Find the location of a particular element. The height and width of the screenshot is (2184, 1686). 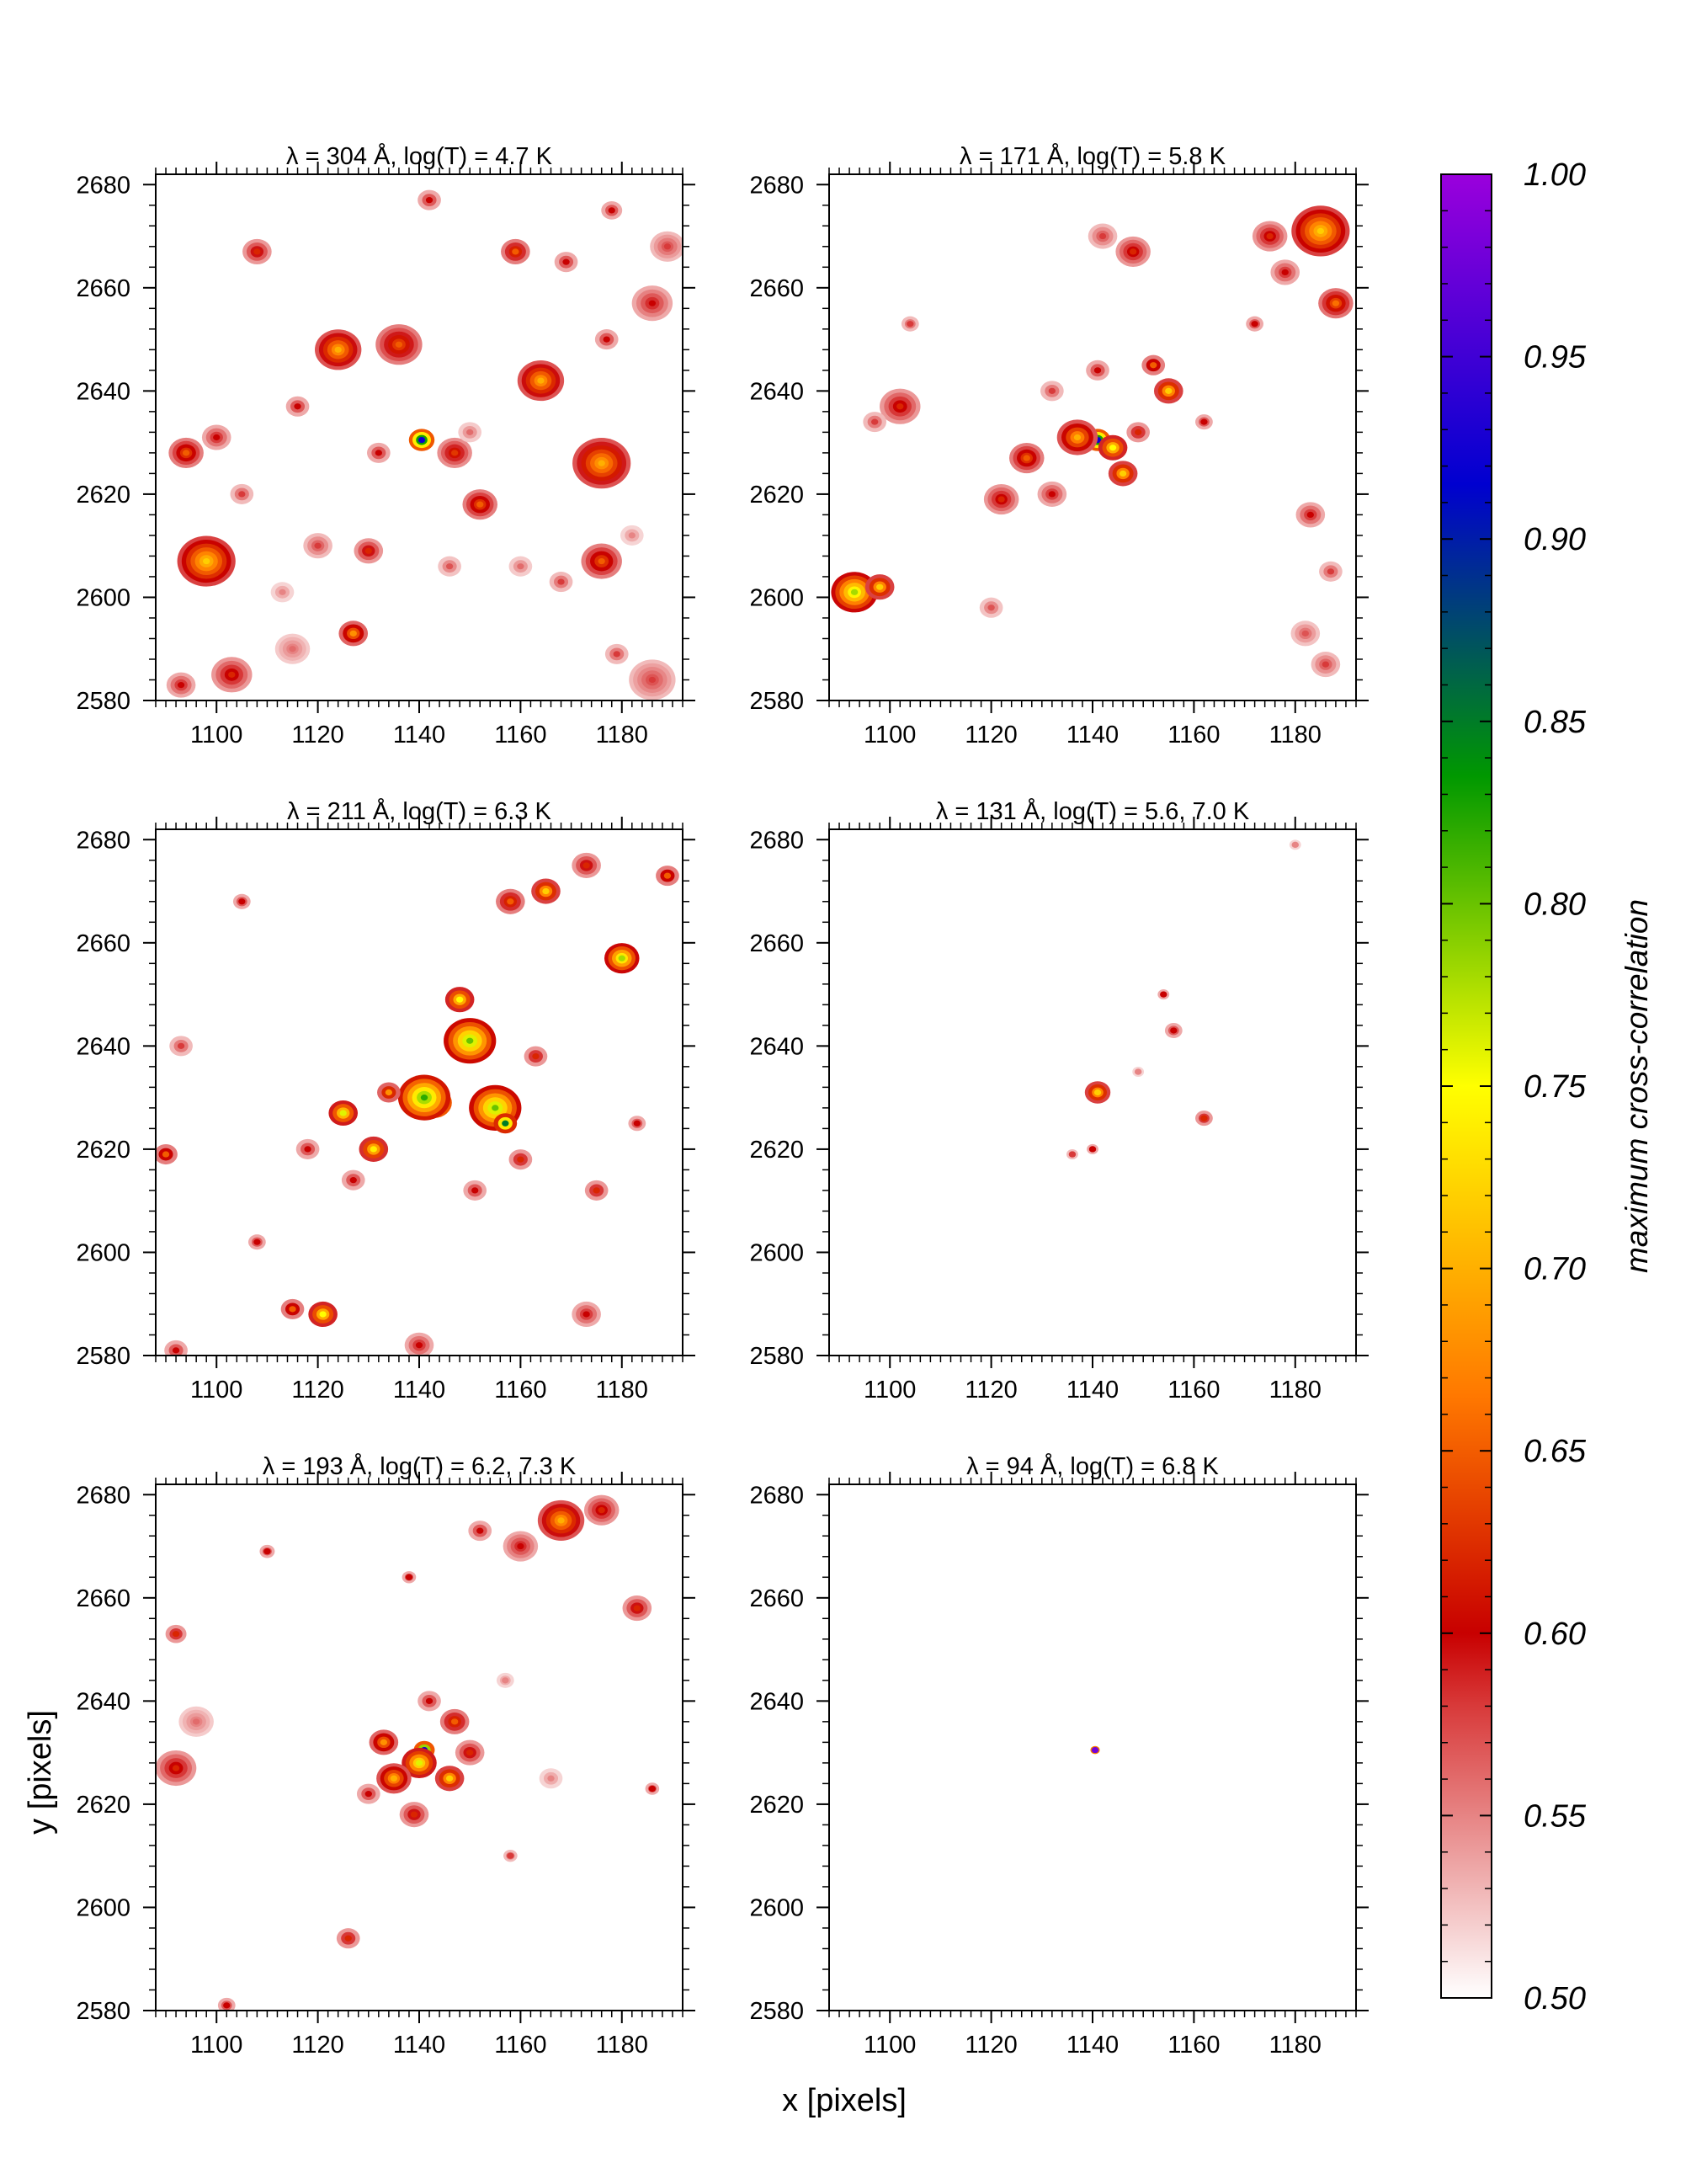

colorbar-tick-label: 0.75 is located at coordinates (1555, 1087).